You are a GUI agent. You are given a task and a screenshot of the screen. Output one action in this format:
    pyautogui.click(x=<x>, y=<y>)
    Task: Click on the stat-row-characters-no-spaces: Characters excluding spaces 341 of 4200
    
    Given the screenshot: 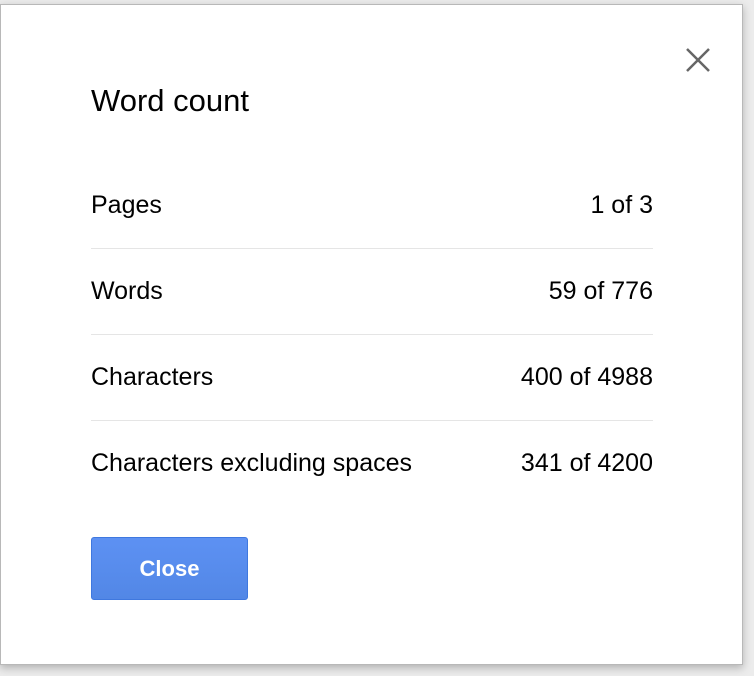 What is the action you would take?
    pyautogui.click(x=372, y=463)
    